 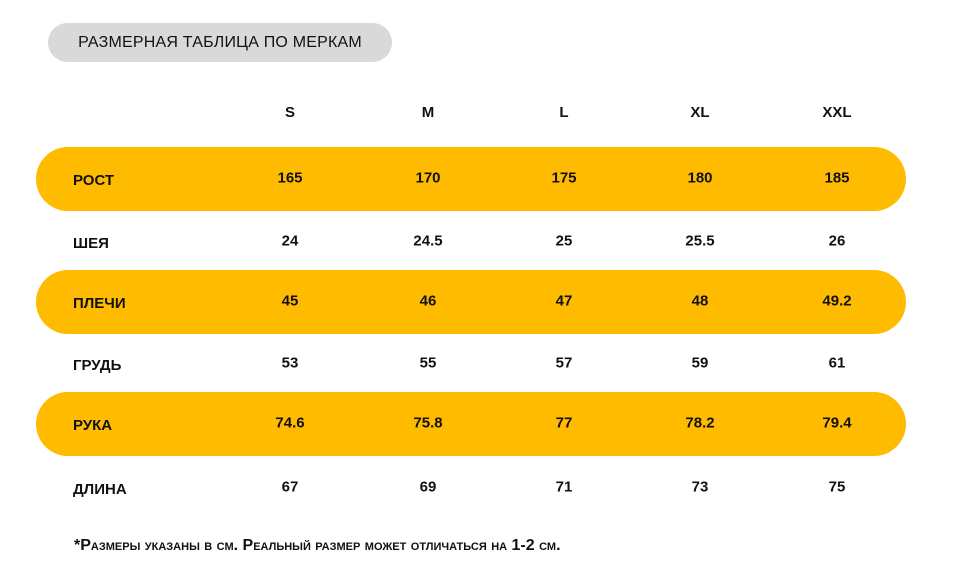 I want to click on table-cell: 49.2, so click(x=837, y=301).